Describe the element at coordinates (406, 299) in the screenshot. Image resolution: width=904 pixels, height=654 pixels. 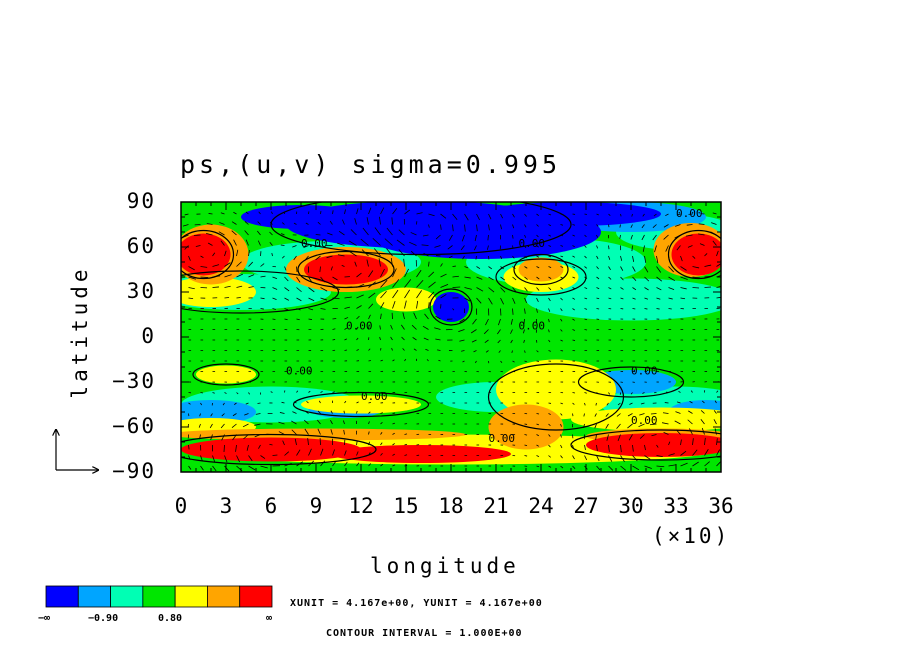
I see `field-region` at that location.